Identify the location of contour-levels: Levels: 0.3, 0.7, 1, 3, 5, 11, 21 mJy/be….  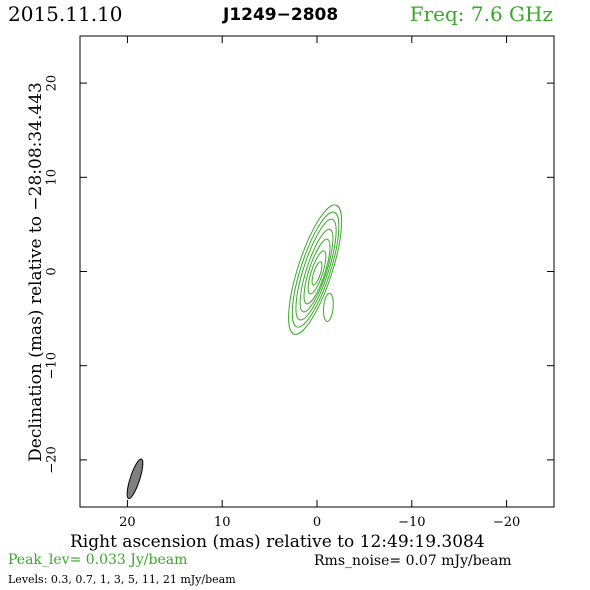
(122, 579).